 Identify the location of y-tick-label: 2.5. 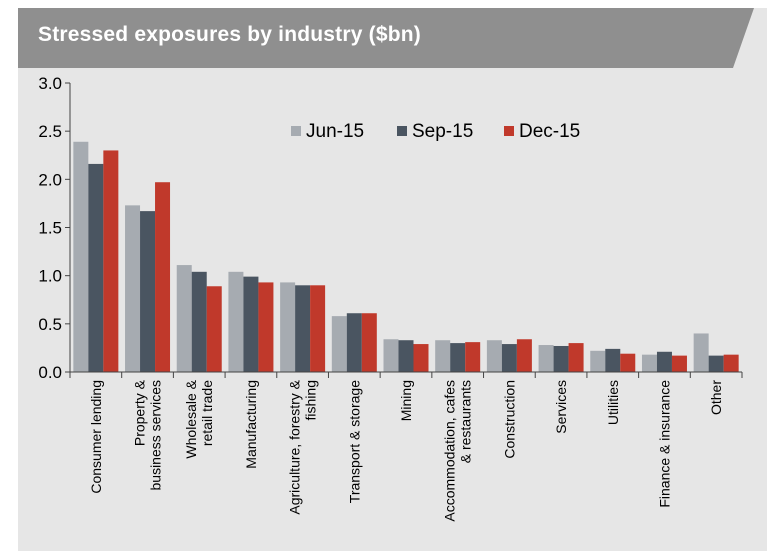
(50, 131).